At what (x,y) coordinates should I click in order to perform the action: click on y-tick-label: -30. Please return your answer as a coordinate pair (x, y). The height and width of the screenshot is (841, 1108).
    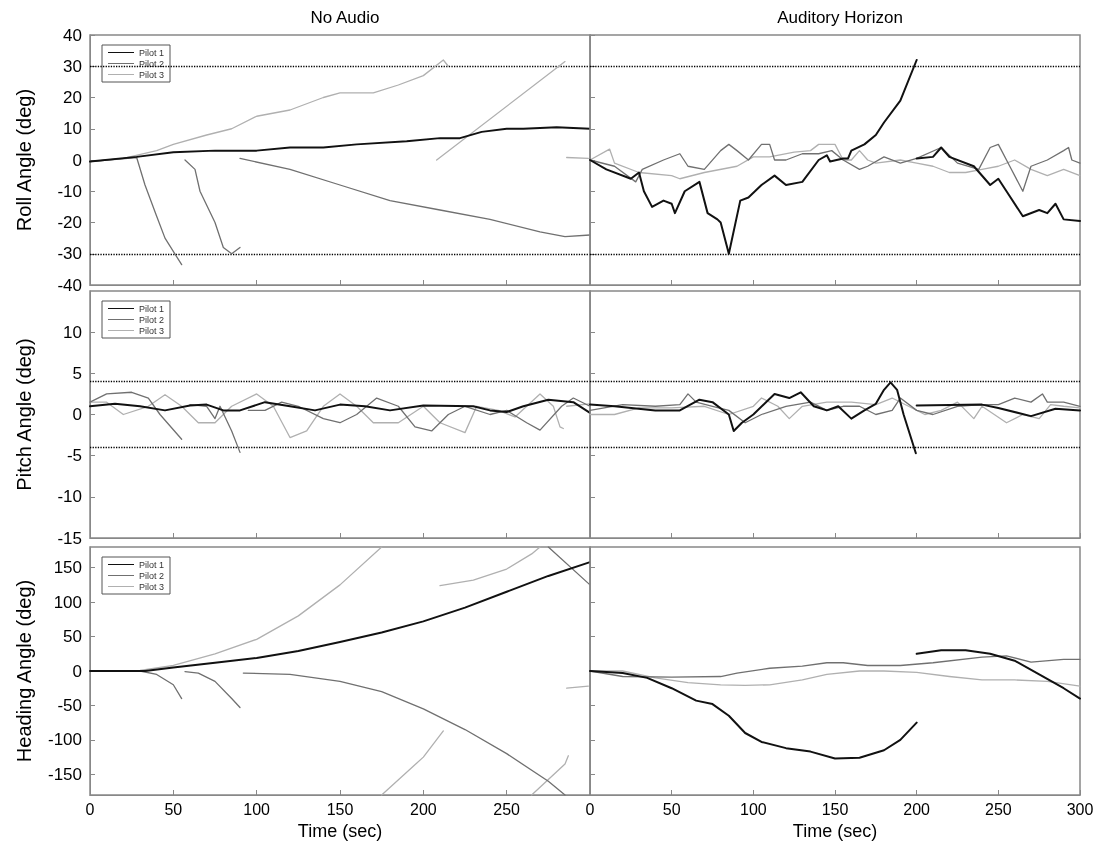
    Looking at the image, I should click on (69, 254).